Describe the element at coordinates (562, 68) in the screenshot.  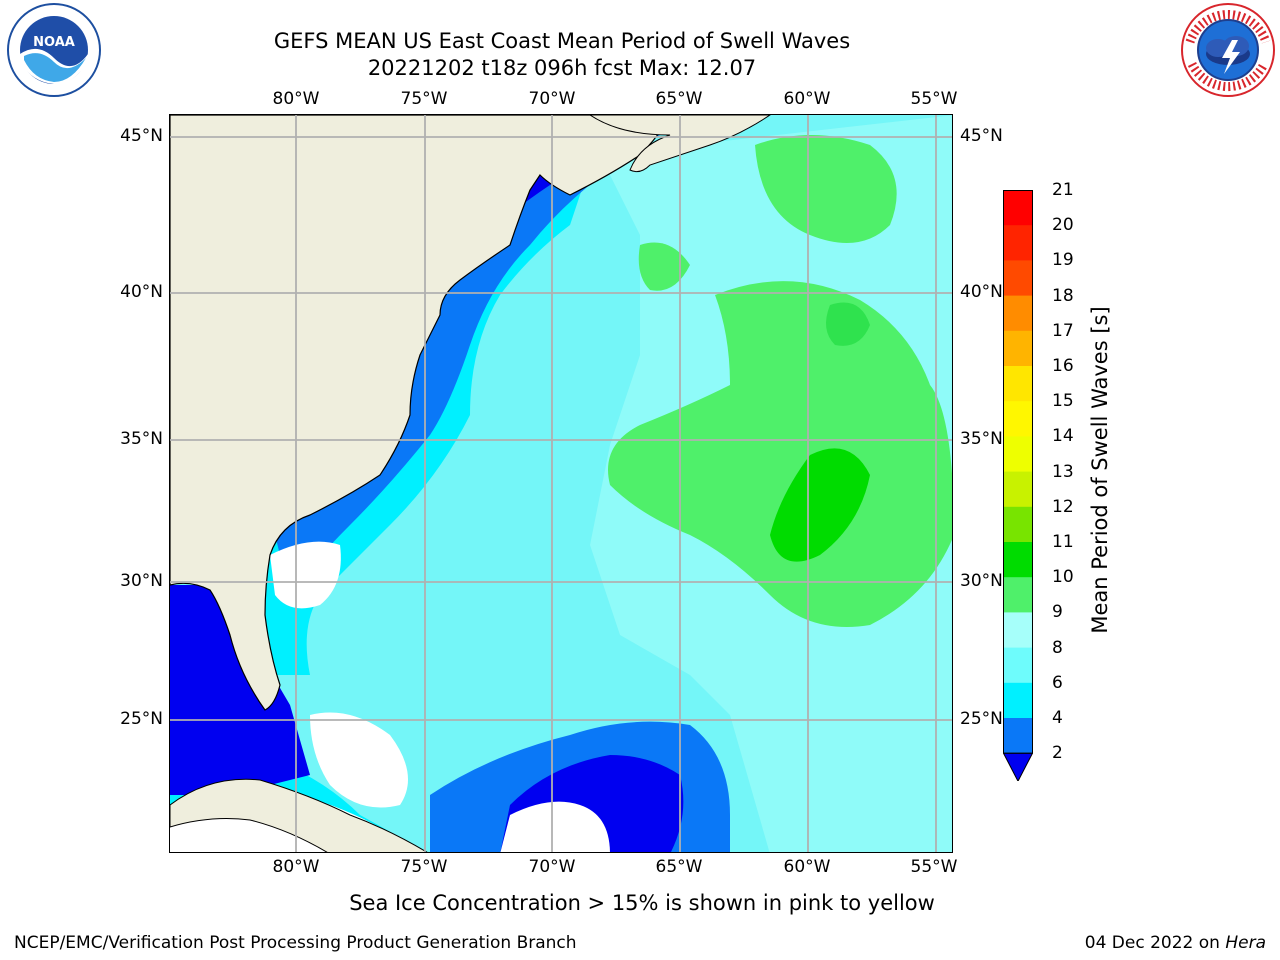
I see `map-subtitle: 20221202 t18z 096h fcst Max: 12.07` at that location.